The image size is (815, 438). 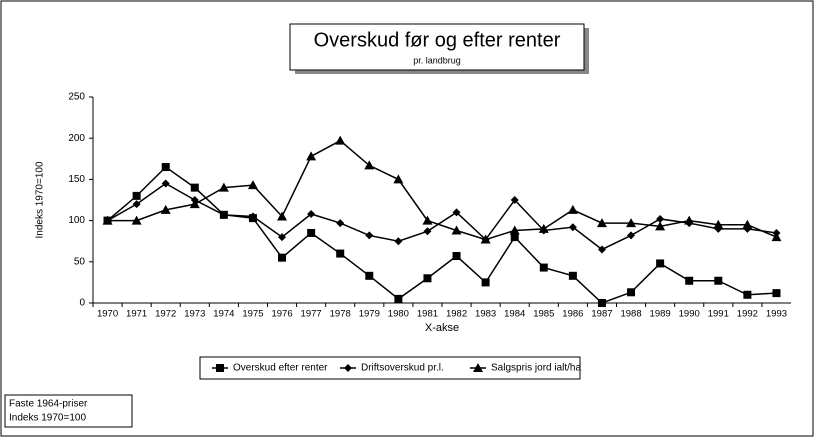 What do you see at coordinates (369, 314) in the screenshot?
I see `x-tick-label: 1979` at bounding box center [369, 314].